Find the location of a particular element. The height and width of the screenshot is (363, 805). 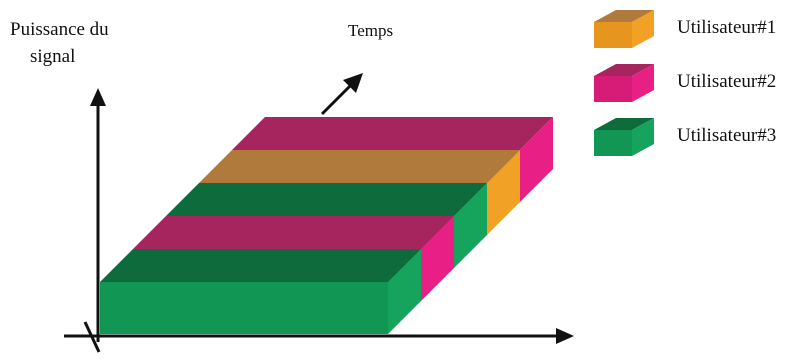

y-axis-label-line2: signal is located at coordinates (52, 56).